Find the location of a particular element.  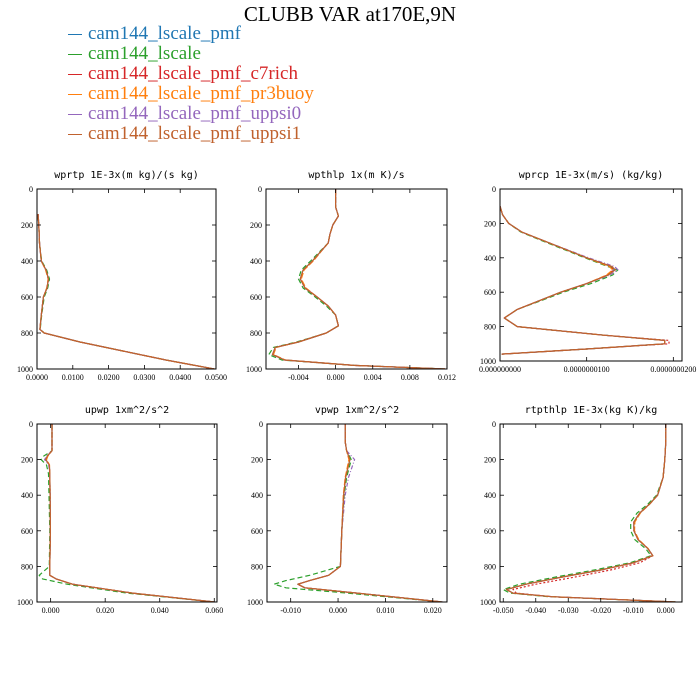

x-tick-label: 0.0000000100 is located at coordinates (587, 369).